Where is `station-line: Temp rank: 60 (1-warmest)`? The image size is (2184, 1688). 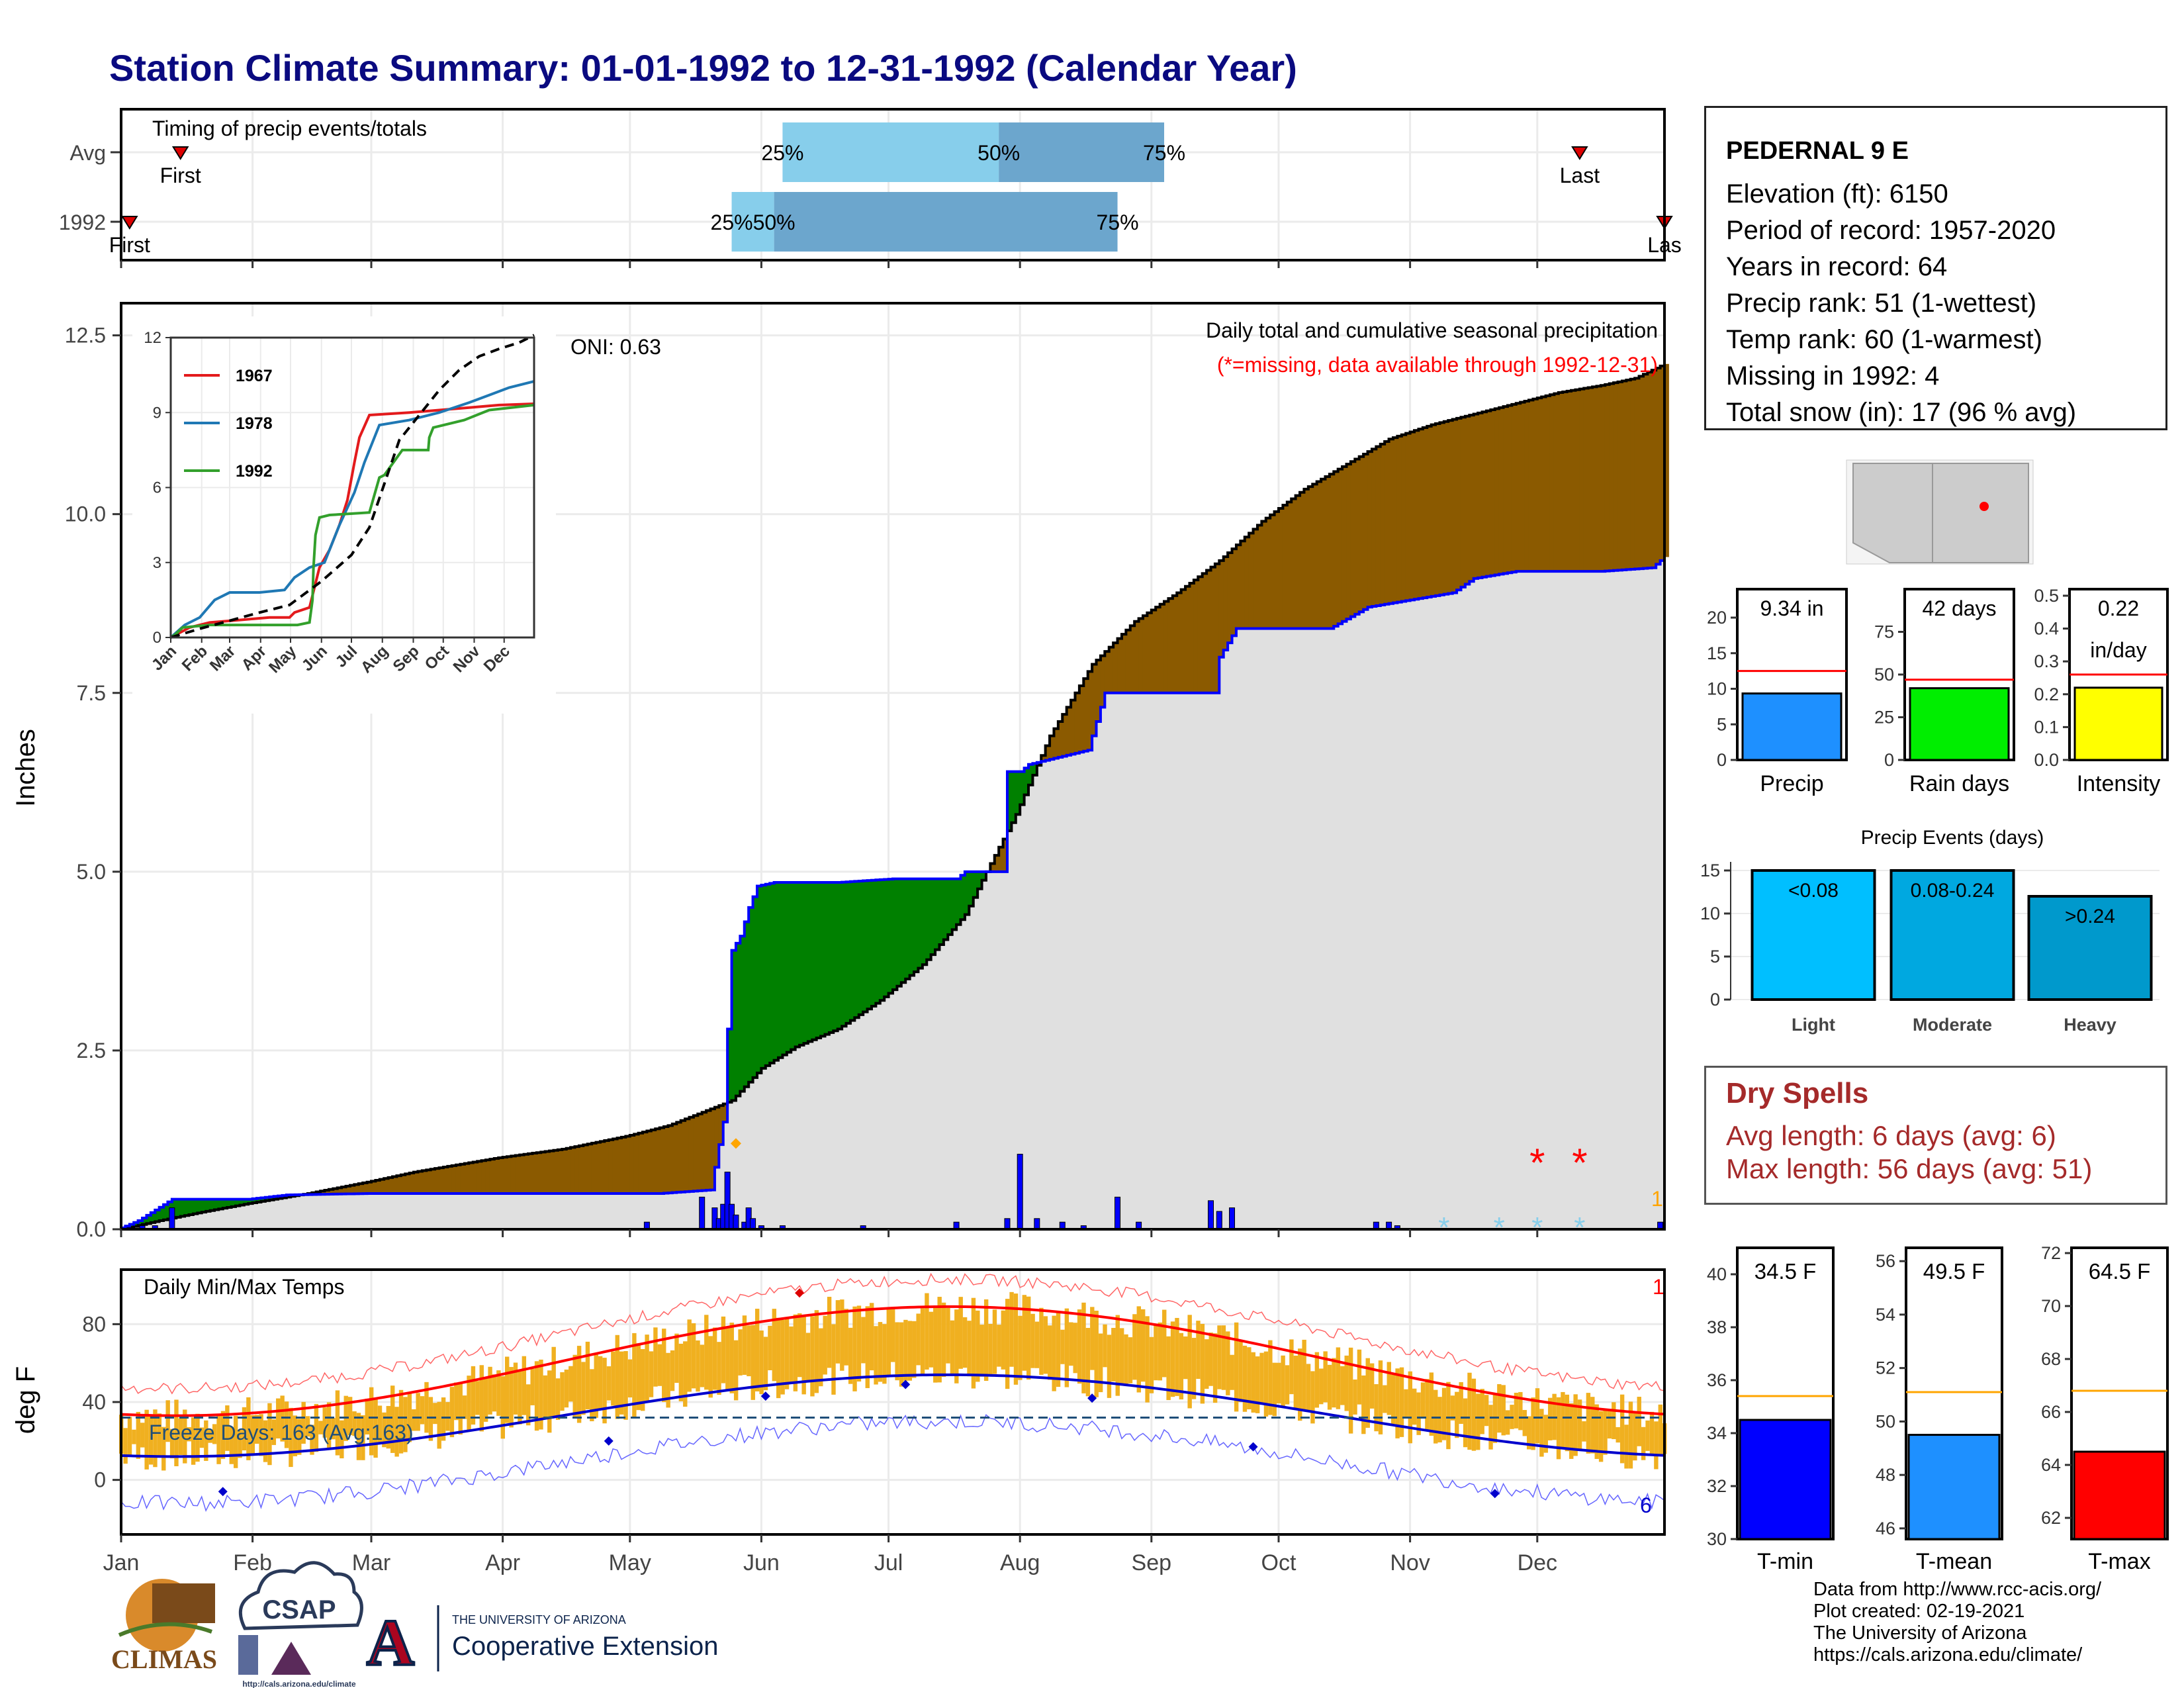
station-line: Temp rank: 60 (1-warmest) is located at coordinates (1884, 339).